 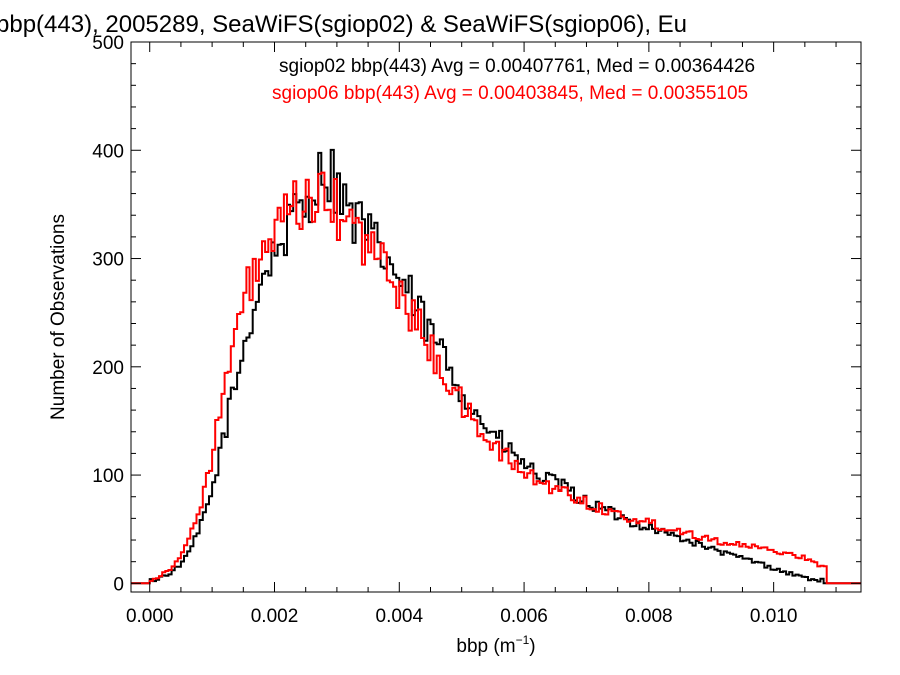 What do you see at coordinates (58, 317) in the screenshot?
I see `y-axis-label: Number of Observations` at bounding box center [58, 317].